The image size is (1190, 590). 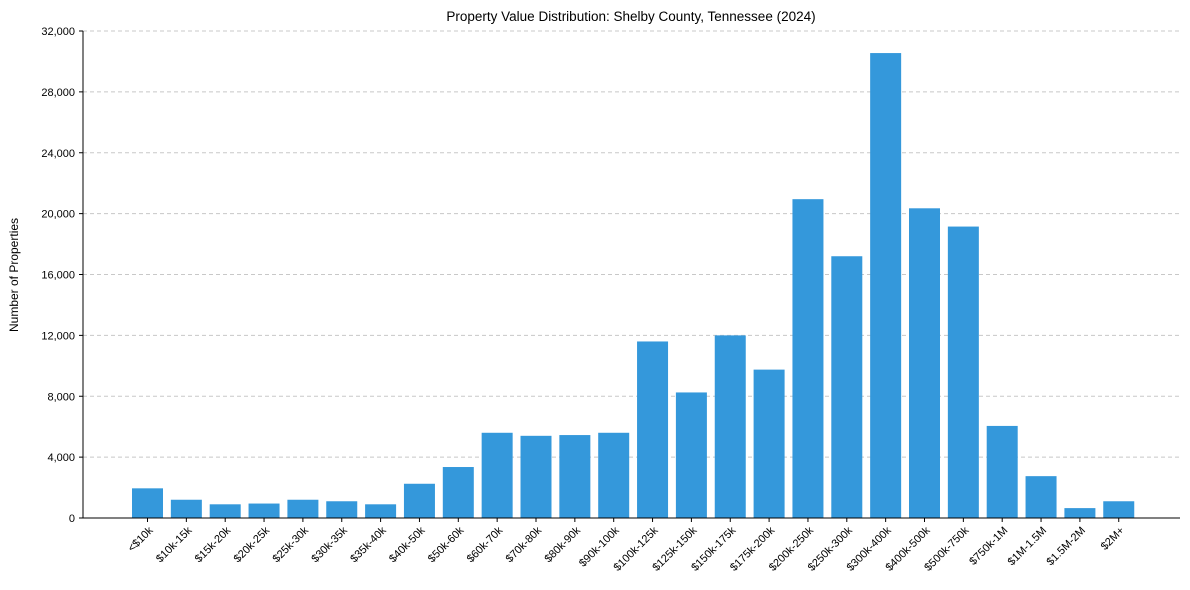 I want to click on x-tick-label: <$10k, so click(x=141, y=539).